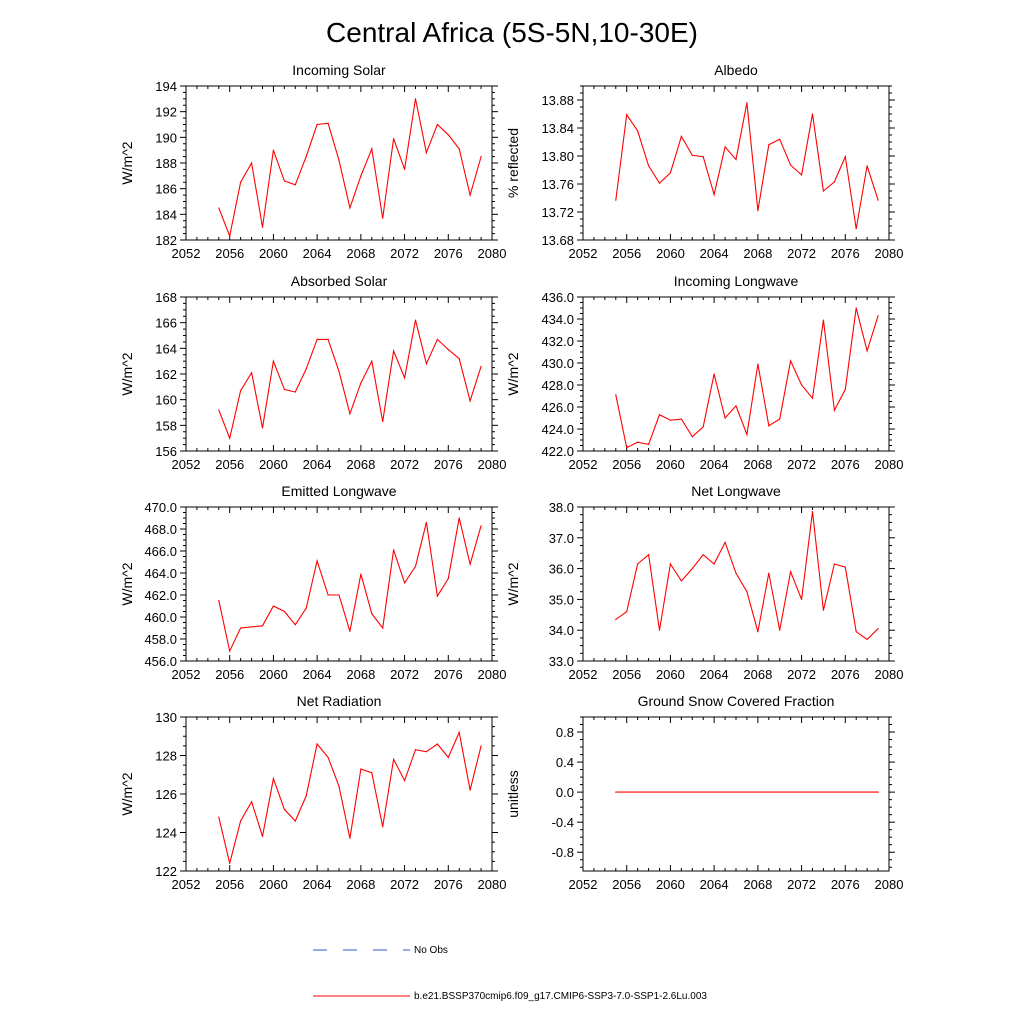  What do you see at coordinates (561, 661) in the screenshot?
I see `panel-6-ytick-label: 33.0` at bounding box center [561, 661].